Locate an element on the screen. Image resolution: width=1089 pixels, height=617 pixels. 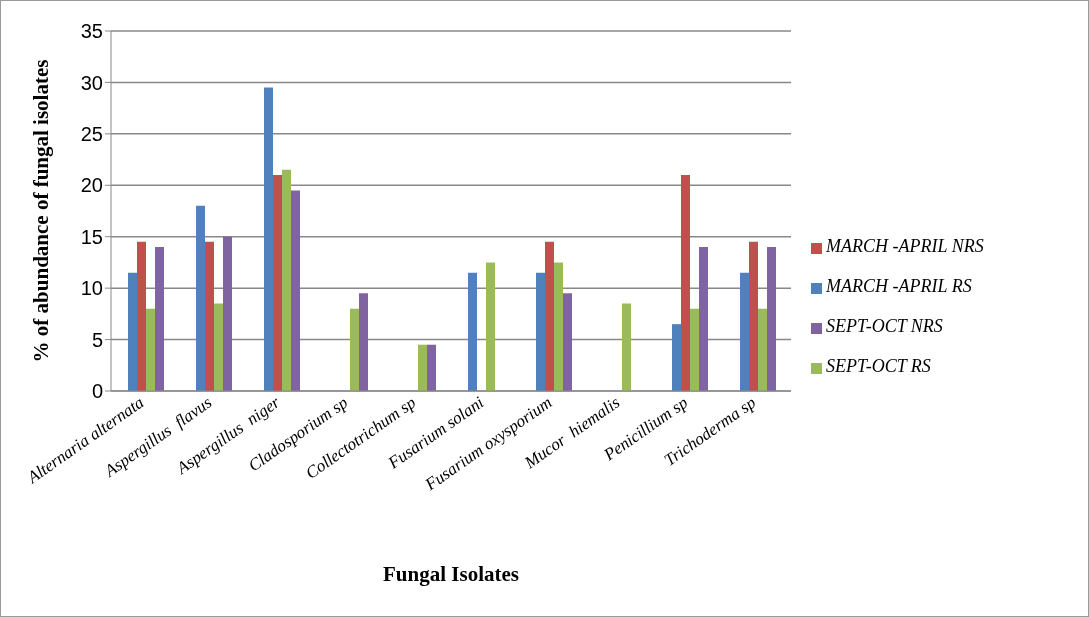
y-tick-label: 0 is located at coordinates (97, 391).